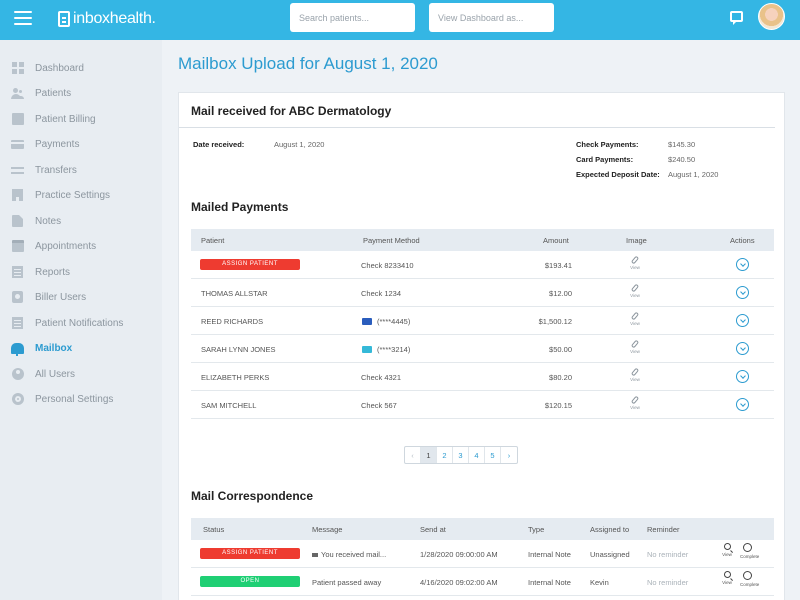 The height and width of the screenshot is (600, 800). Describe the element at coordinates (17, 170) in the screenshot. I see `transfer-icon` at that location.